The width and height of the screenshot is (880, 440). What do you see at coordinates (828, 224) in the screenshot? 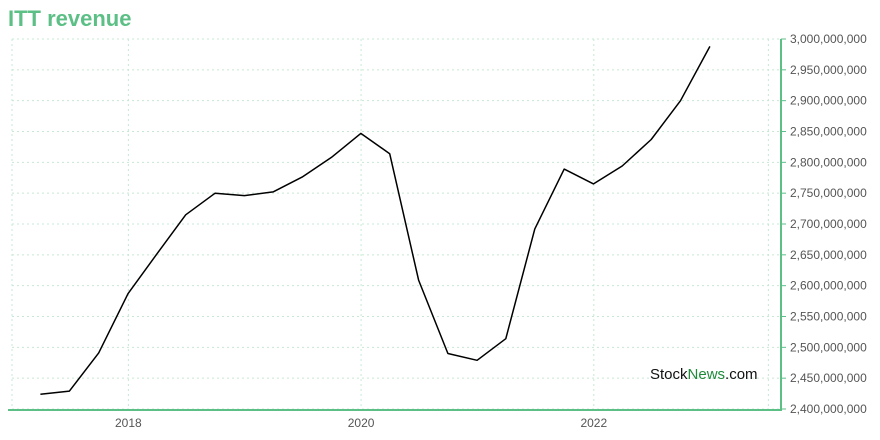
I see `y-tick-label: 2,700,000,000` at bounding box center [828, 224].